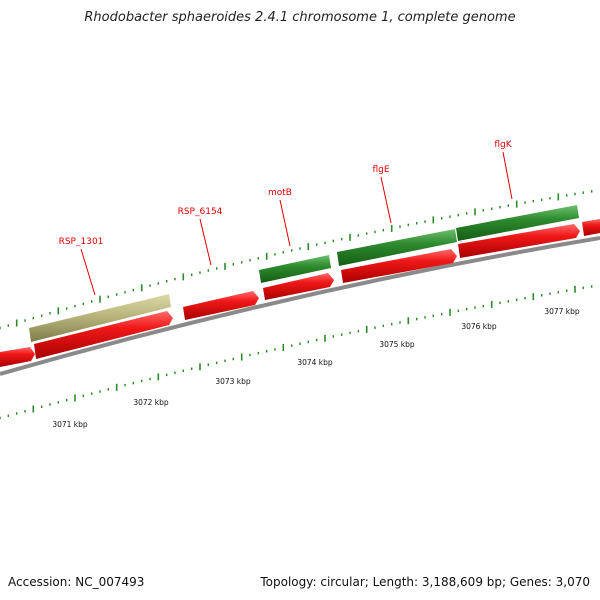 The image size is (600, 600). I want to click on scale-label: 3073 kbp, so click(233, 381).